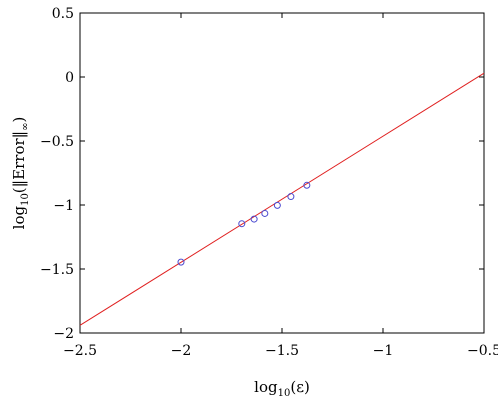  Describe the element at coordinates (266, 387) in the screenshot. I see `x-axis-label-base: log` at that location.